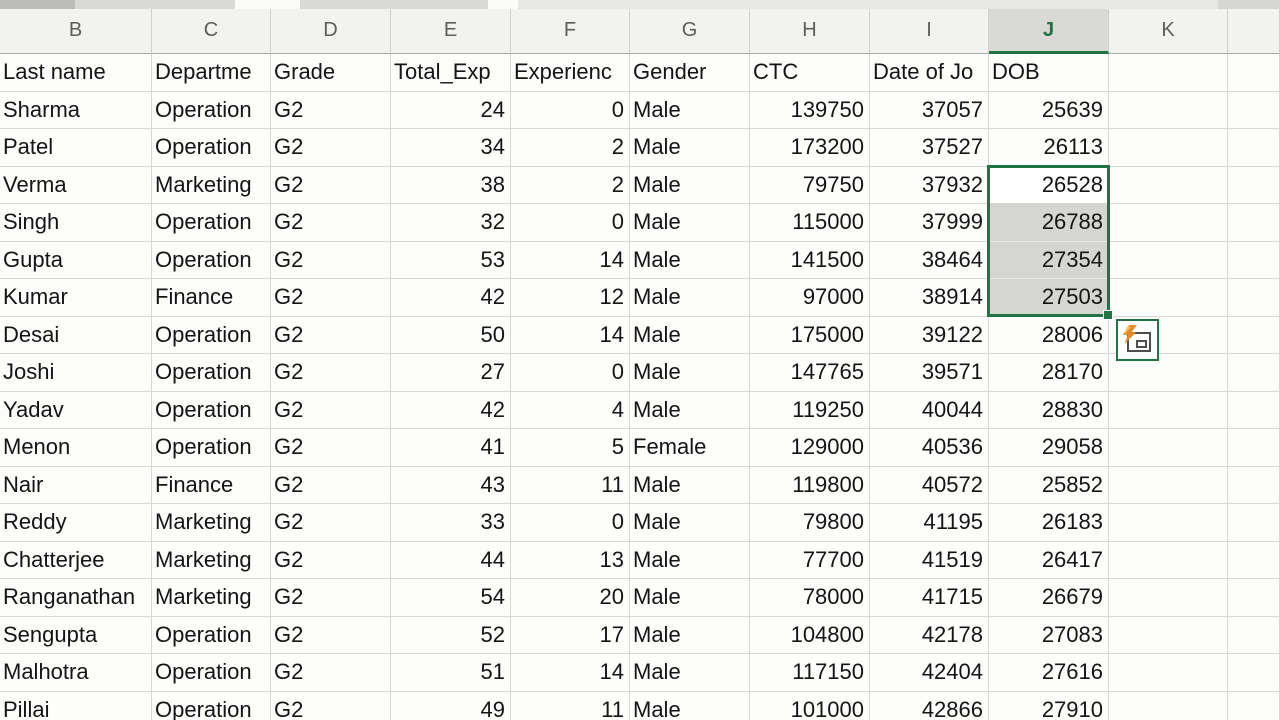  Describe the element at coordinates (211, 31) in the screenshot. I see `column-header-C: C` at that location.